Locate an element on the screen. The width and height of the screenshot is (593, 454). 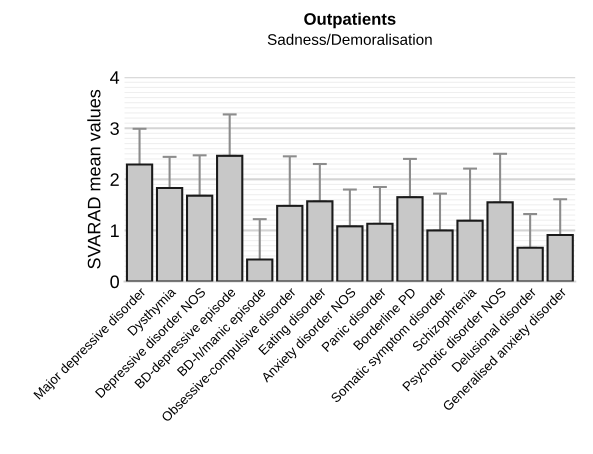
y-tick-label: 2 is located at coordinates (114, 179).